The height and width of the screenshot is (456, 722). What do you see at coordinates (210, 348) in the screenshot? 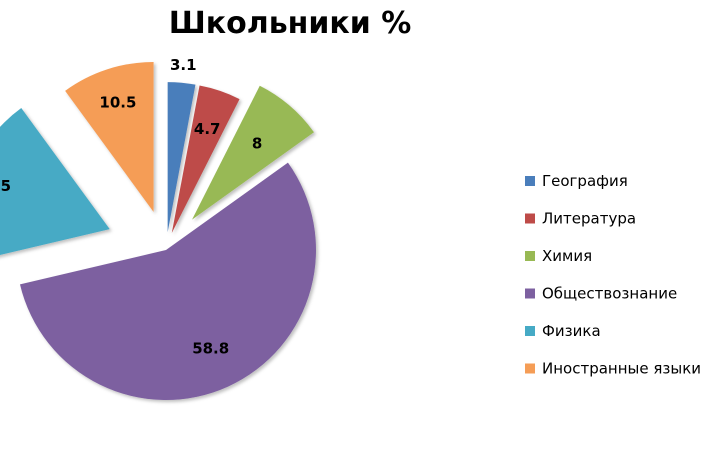
I see `data-label: 58.8` at bounding box center [210, 348].